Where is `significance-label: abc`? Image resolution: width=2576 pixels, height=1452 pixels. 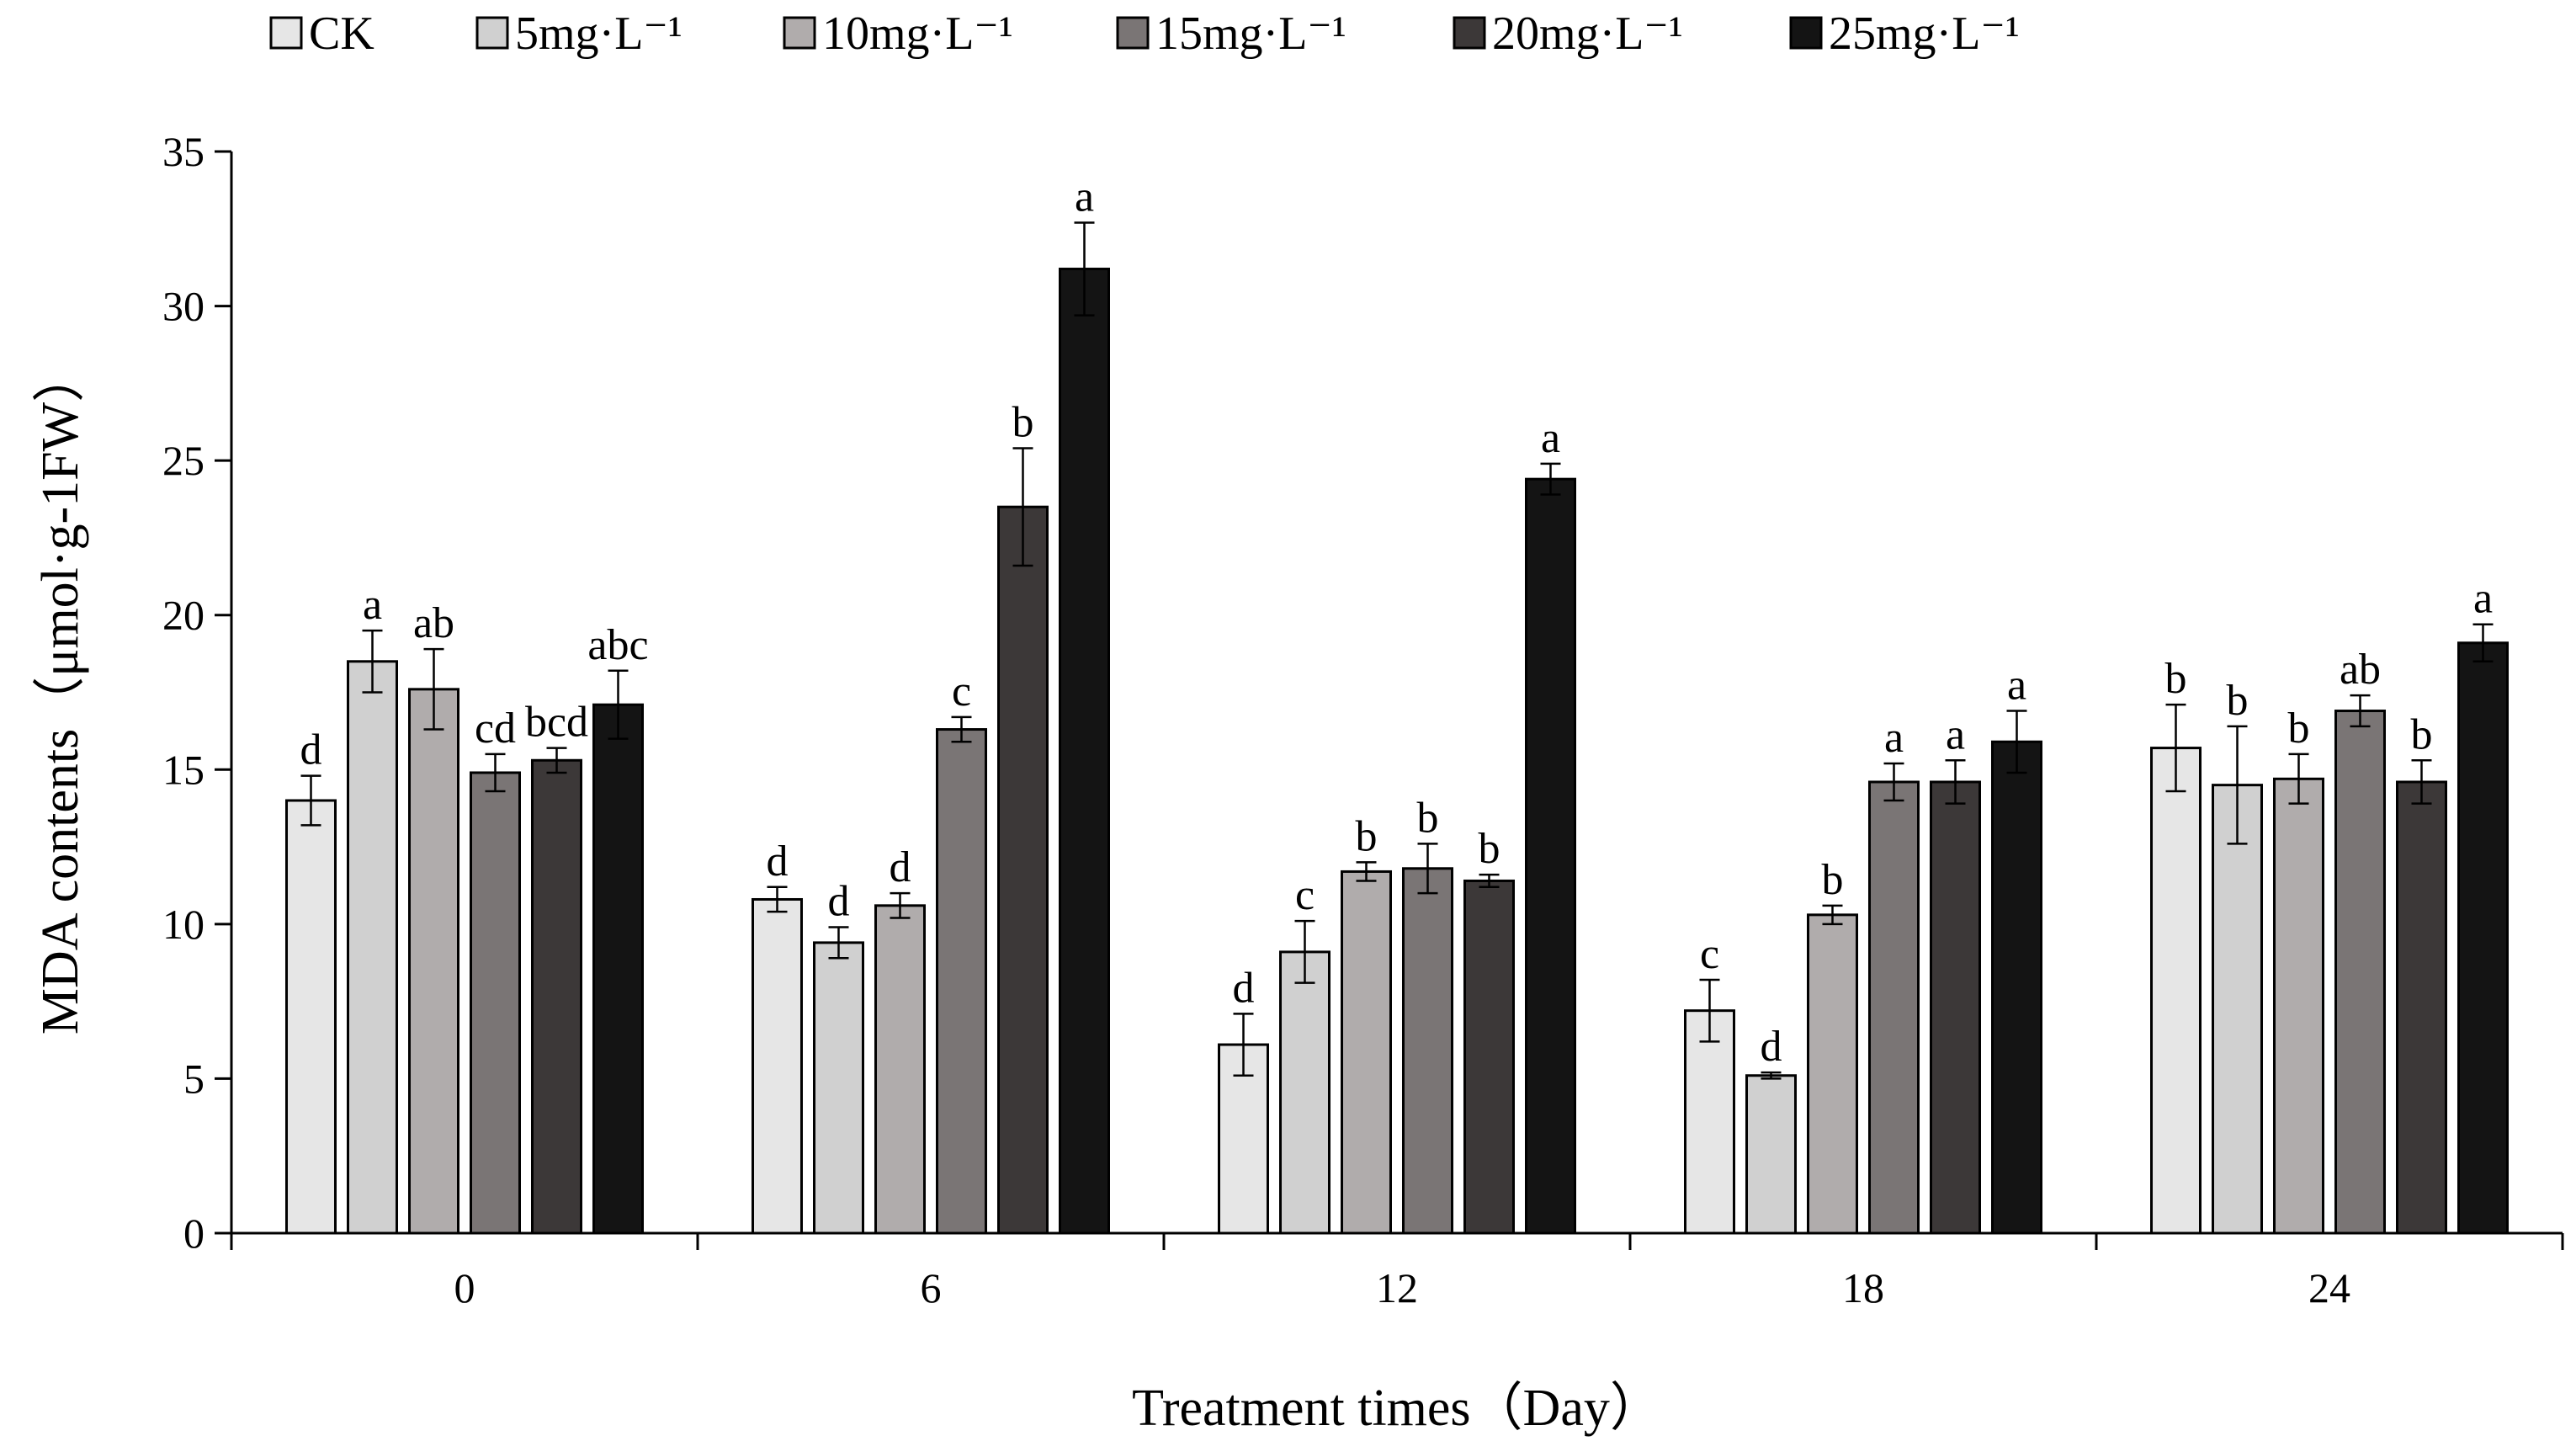 significance-label: abc is located at coordinates (617, 645).